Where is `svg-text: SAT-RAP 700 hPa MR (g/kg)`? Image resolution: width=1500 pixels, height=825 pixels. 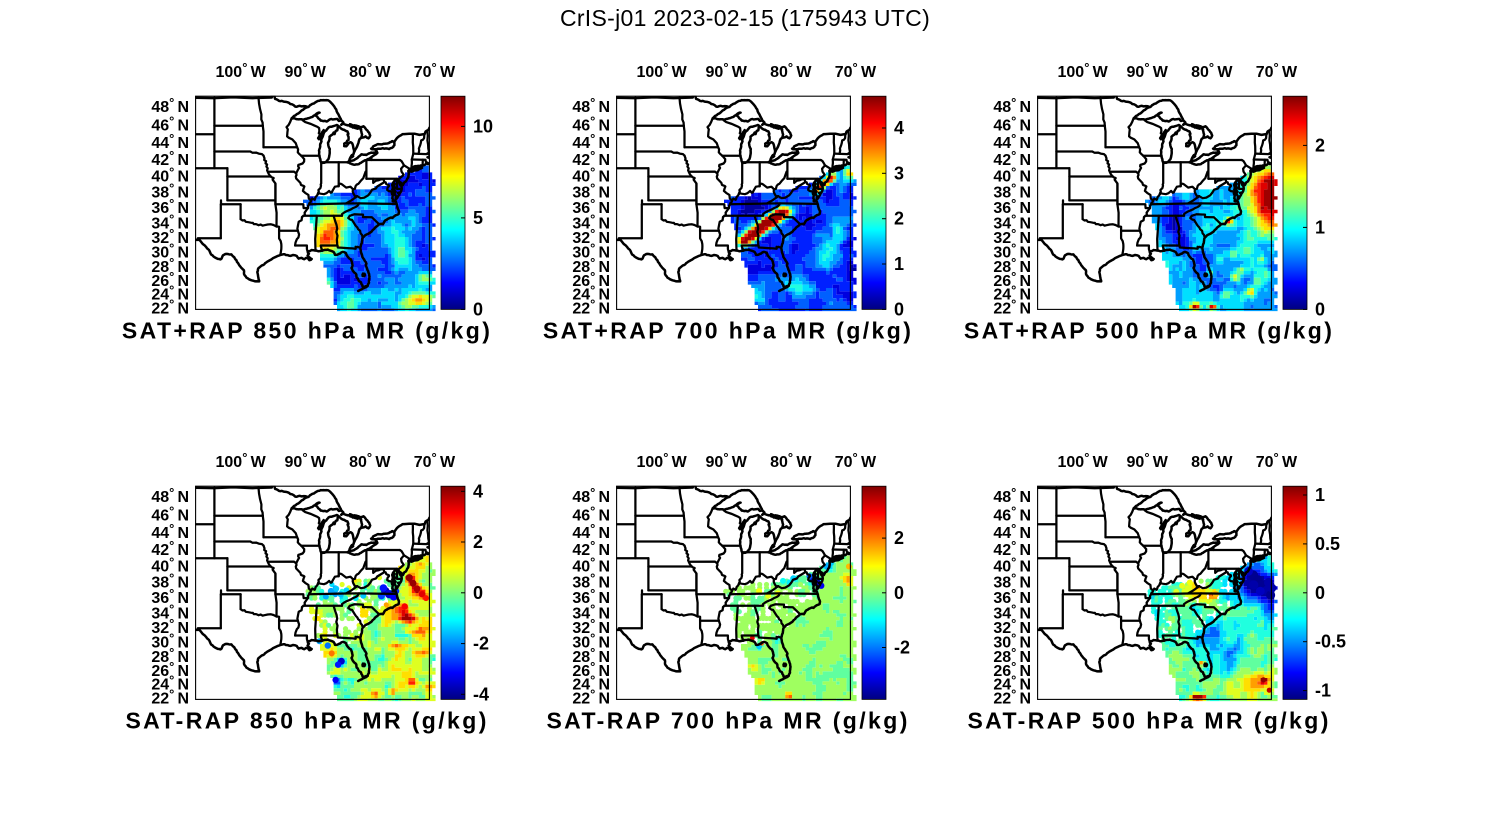
svg-text: SAT-RAP 700 hPa MR (g/kg) is located at coordinates (727, 720).